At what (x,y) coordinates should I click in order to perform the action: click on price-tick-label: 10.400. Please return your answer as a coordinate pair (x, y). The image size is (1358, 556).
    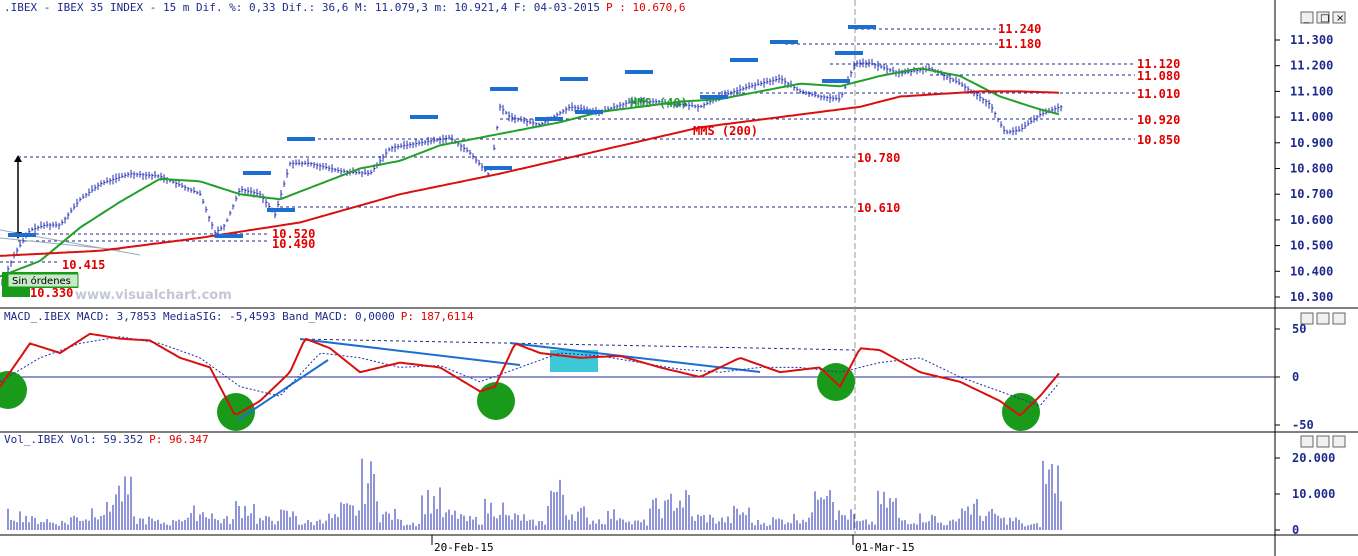
    Looking at the image, I should click on (1311, 271).